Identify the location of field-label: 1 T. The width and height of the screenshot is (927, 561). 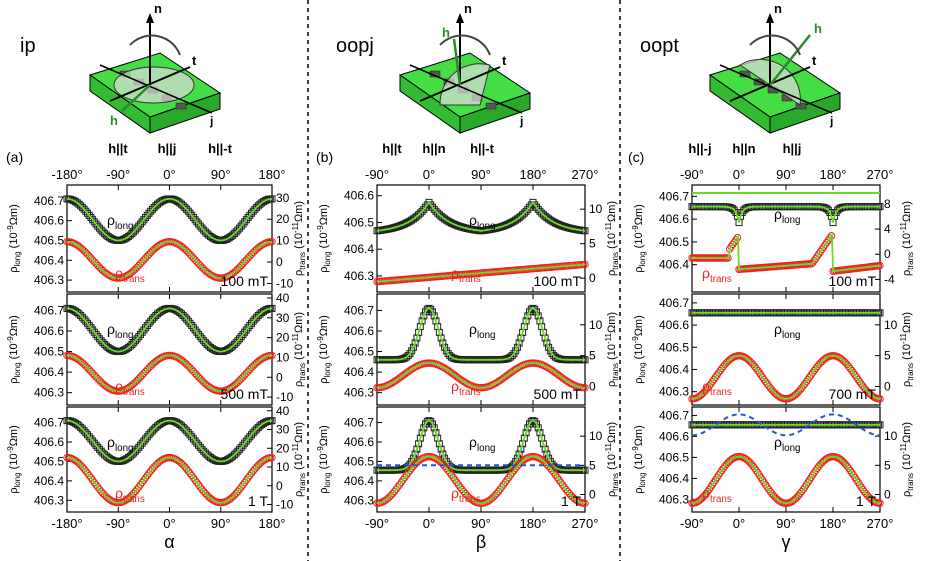
(866, 501).